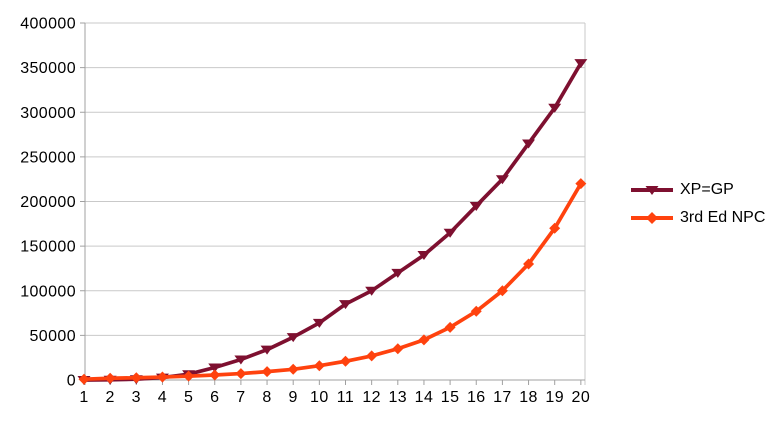 Image resolution: width=779 pixels, height=431 pixels. Describe the element at coordinates (581, 397) in the screenshot. I see `x-axis-tick-label: 20` at that location.